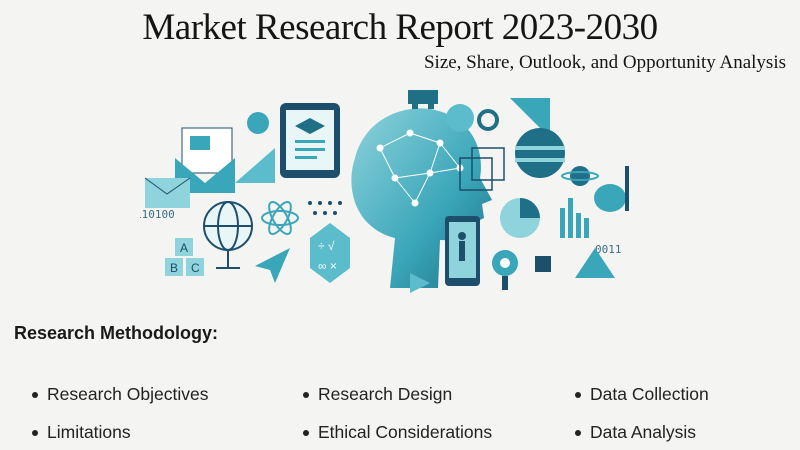  I want to click on paper-plane-icon, so click(272, 265).